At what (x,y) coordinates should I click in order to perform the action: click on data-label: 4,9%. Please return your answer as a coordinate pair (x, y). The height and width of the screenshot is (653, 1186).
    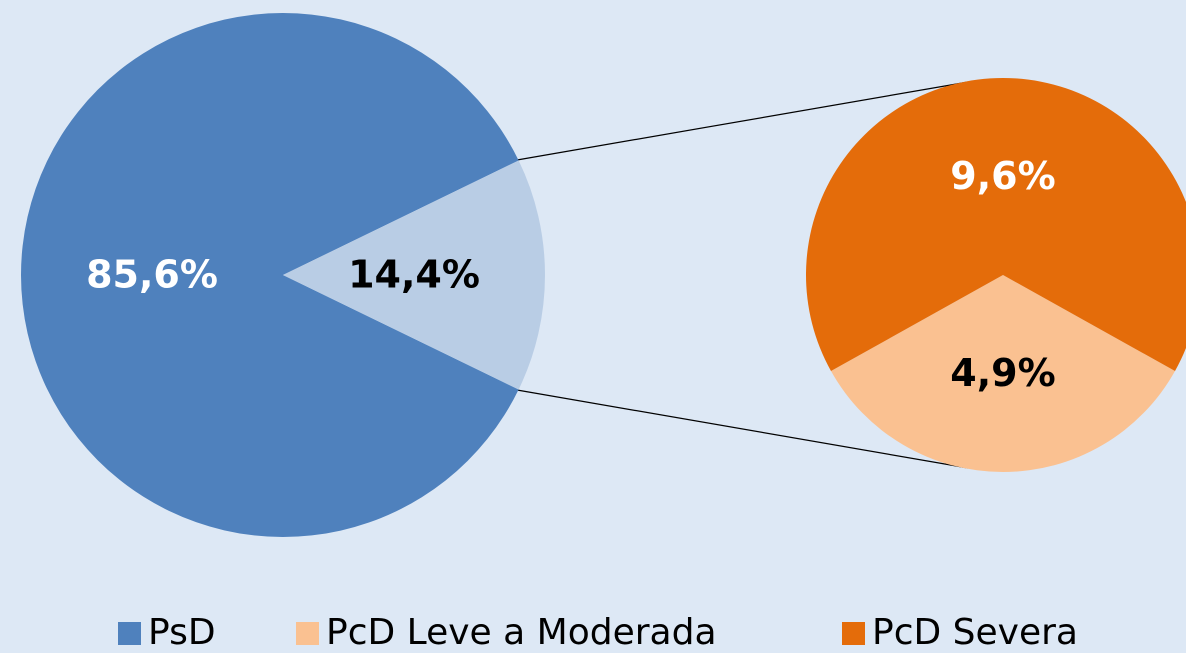
    Looking at the image, I should click on (1002, 373).